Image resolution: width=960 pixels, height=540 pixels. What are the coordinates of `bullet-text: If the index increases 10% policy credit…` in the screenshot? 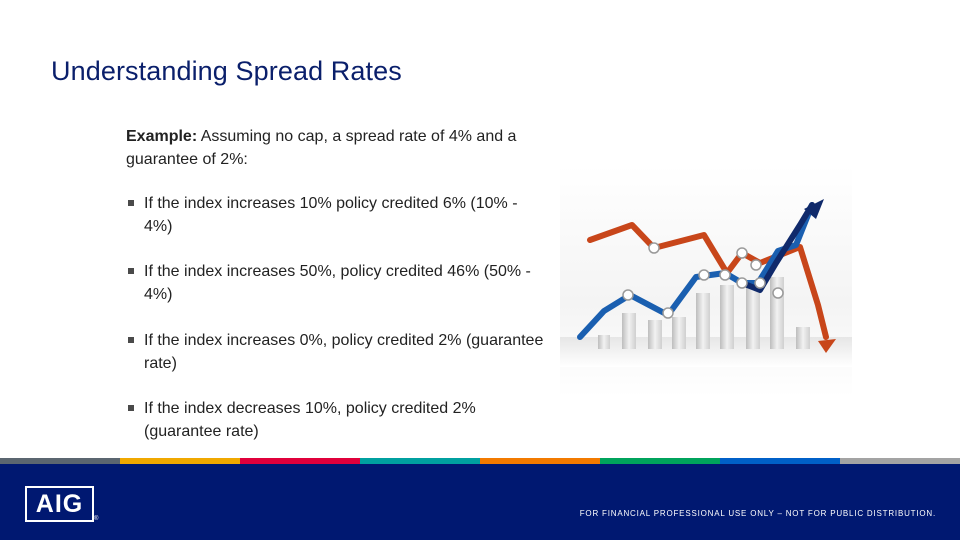 It's located at (331, 215).